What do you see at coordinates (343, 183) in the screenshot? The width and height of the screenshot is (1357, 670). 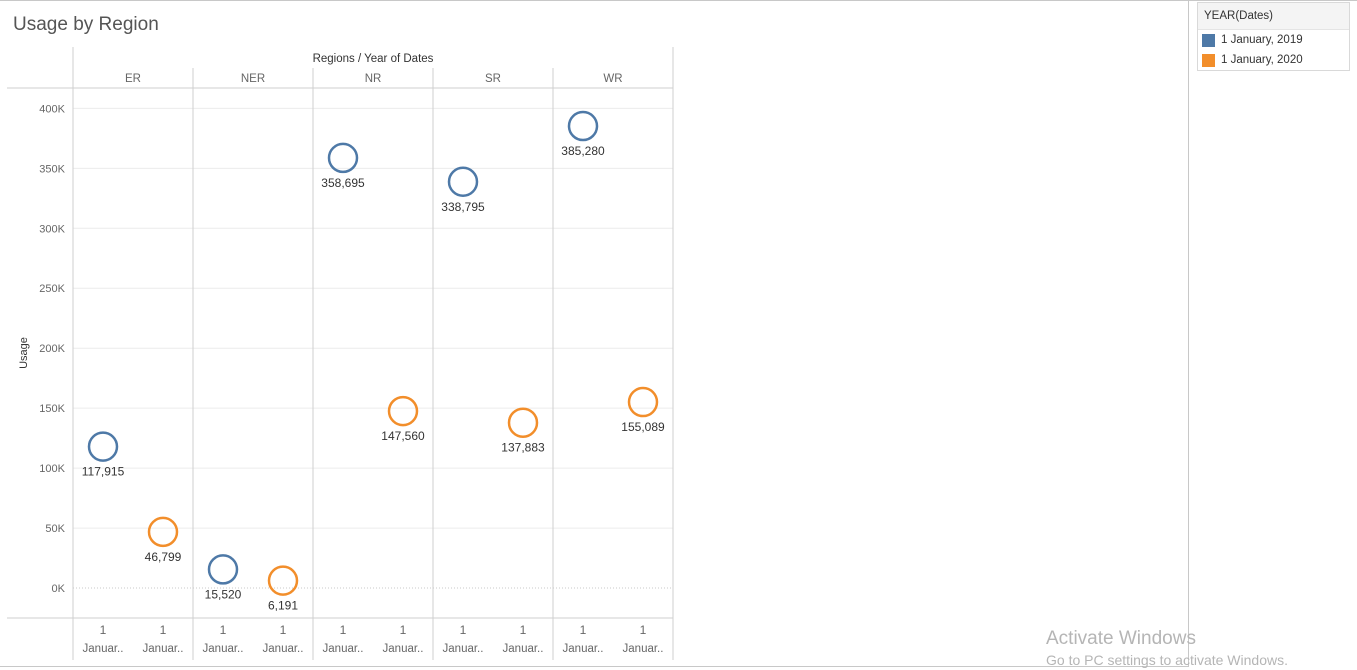 I see `data-label: 358,695` at bounding box center [343, 183].